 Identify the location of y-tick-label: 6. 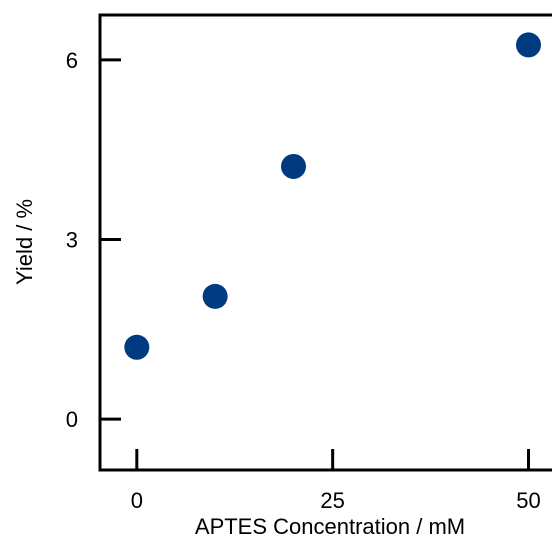
(72, 60).